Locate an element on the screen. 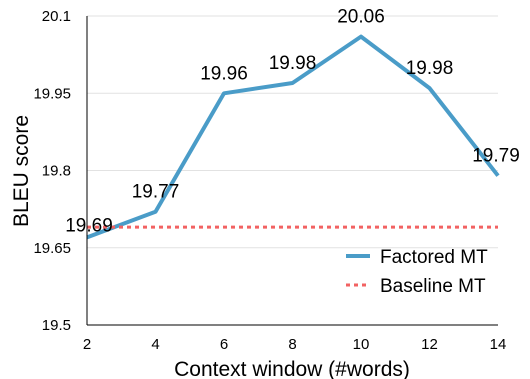 The height and width of the screenshot is (379, 530). y-tick-label: 19.5 is located at coordinates (56, 325).